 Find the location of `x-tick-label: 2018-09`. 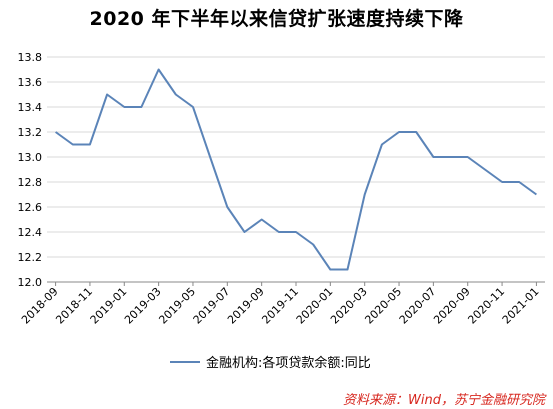

x-tick-label: 2018-09 is located at coordinates (40, 306).